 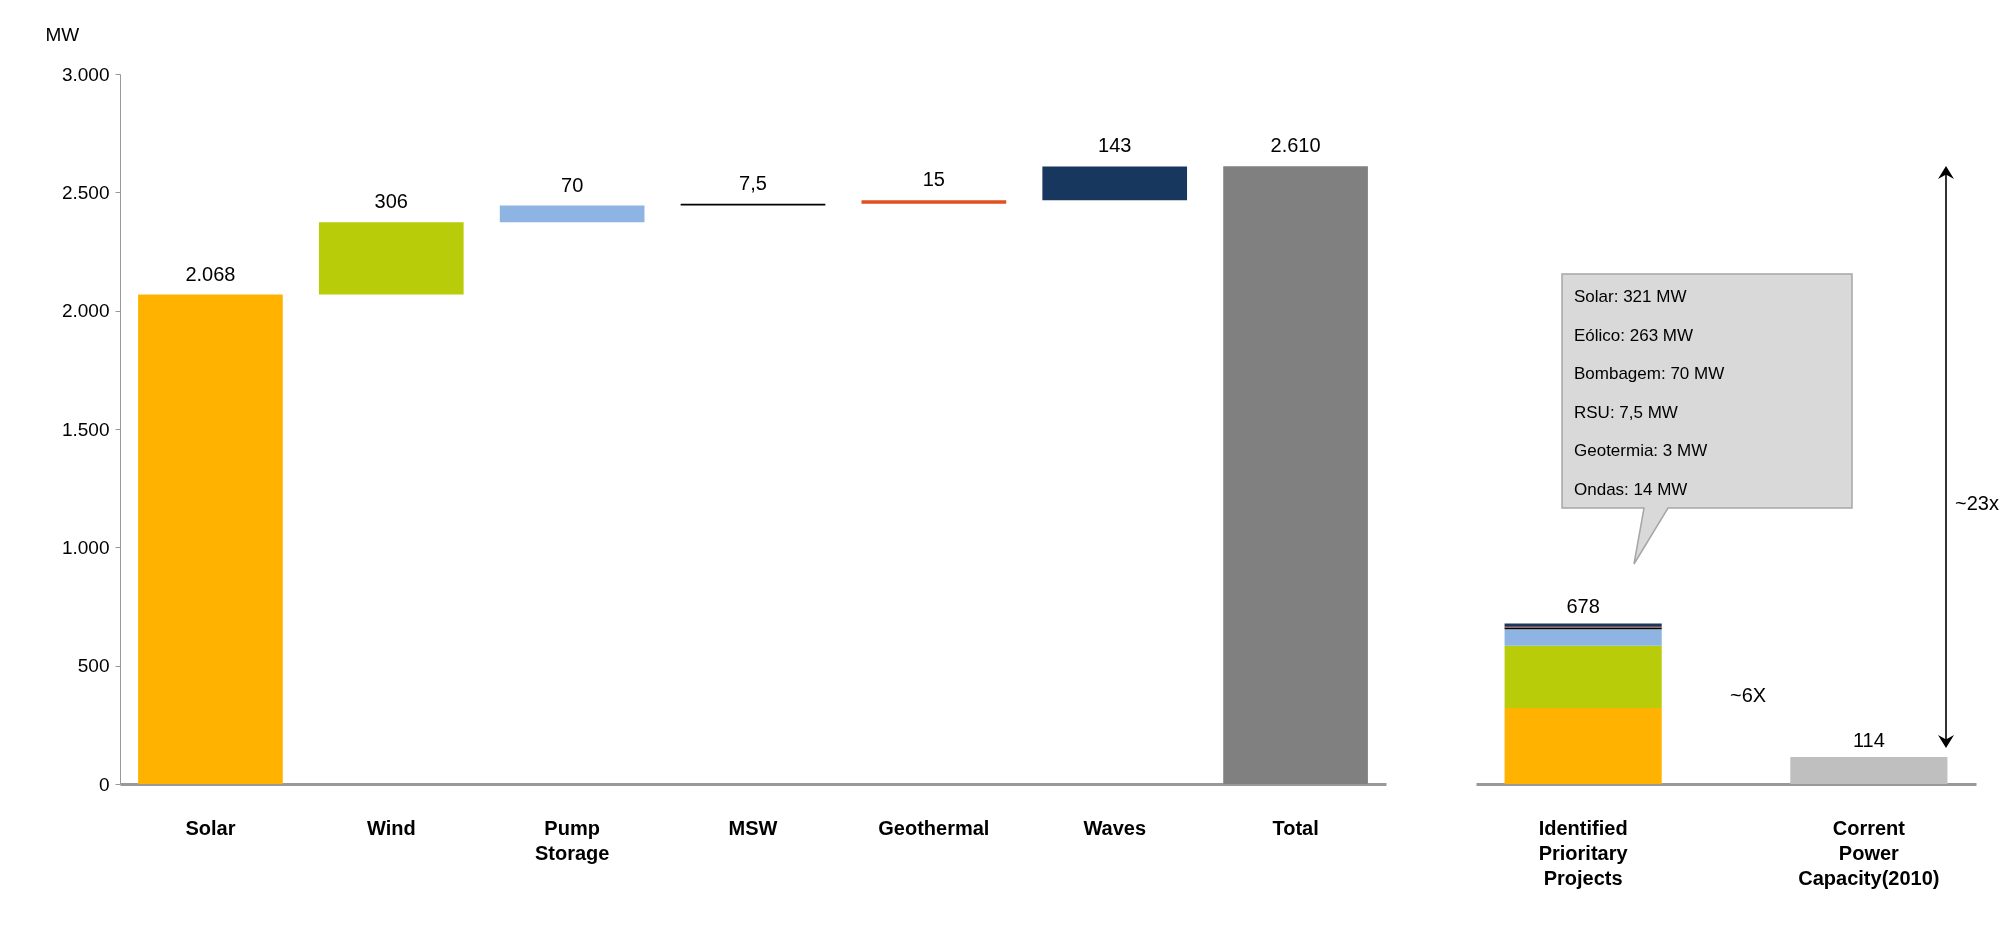 What do you see at coordinates (1626, 412) in the screenshot?
I see `annotation: RSU: 7,5 MW` at bounding box center [1626, 412].